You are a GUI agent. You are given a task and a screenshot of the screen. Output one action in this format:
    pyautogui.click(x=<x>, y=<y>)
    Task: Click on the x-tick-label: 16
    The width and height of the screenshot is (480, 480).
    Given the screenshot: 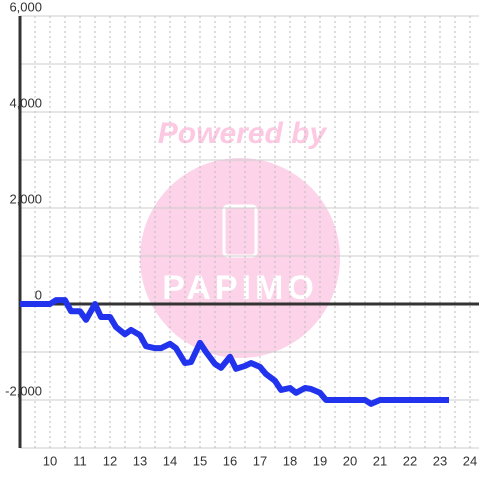 What is the action you would take?
    pyautogui.click(x=230, y=460)
    